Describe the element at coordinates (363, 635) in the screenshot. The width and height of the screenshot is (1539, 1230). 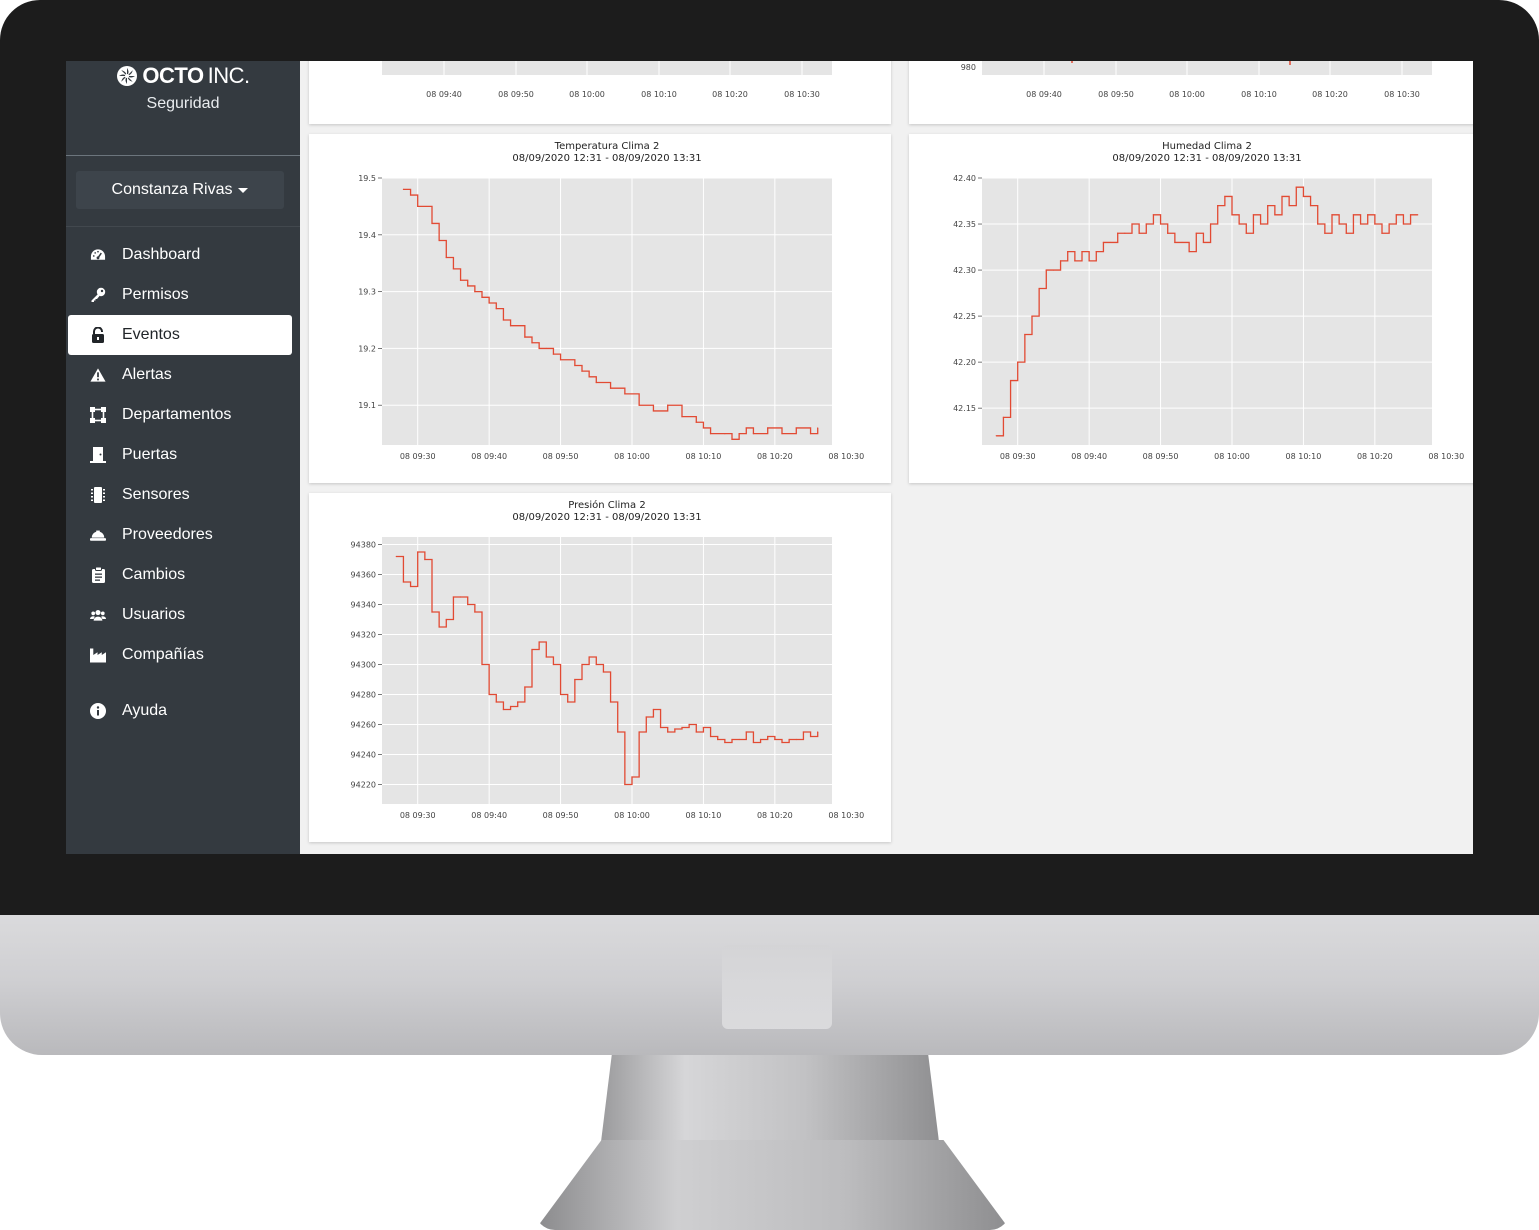
I see `y-tick-label: 94320` at that location.